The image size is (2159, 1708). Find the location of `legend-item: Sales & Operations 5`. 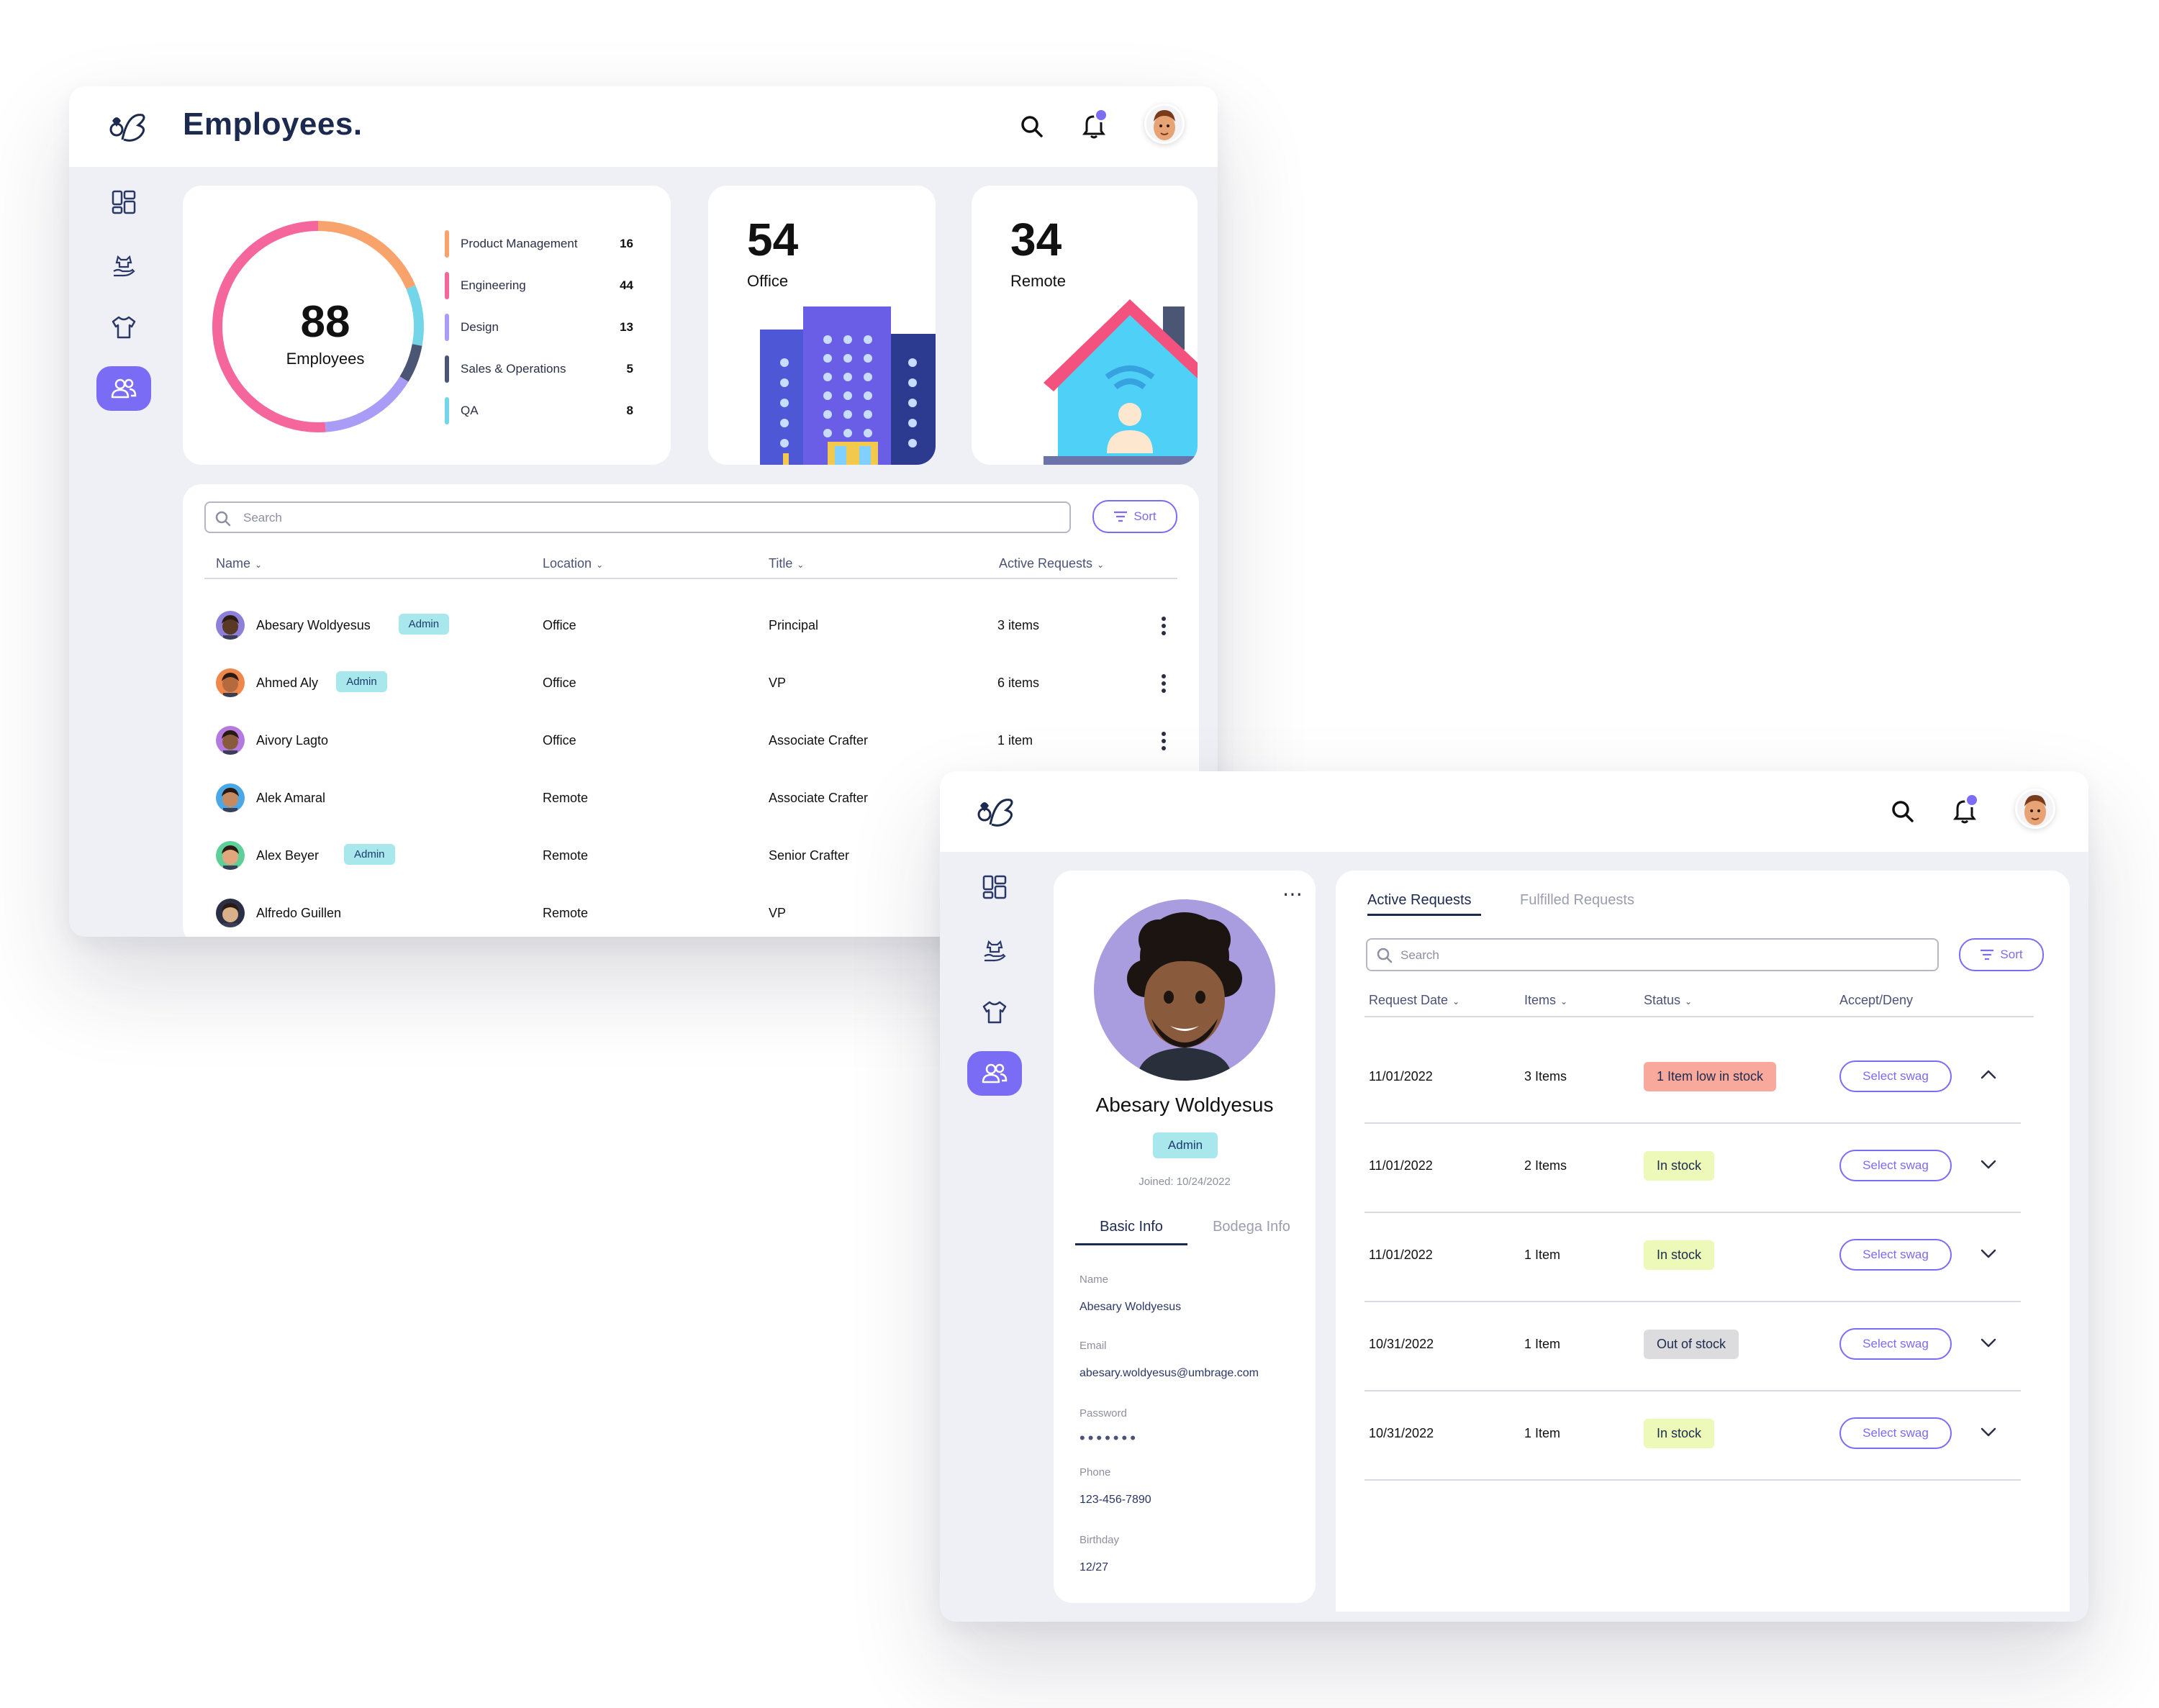

legend-item: Sales & Operations 5 is located at coordinates (539, 369).